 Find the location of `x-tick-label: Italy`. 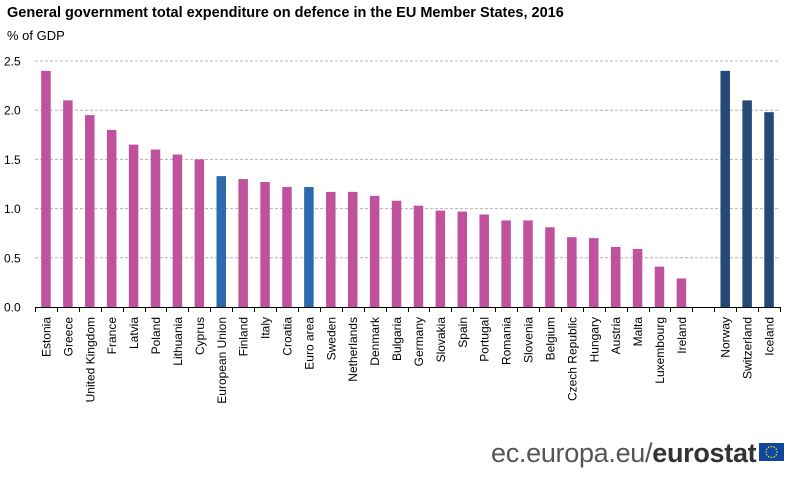

x-tick-label: Italy is located at coordinates (266, 328).